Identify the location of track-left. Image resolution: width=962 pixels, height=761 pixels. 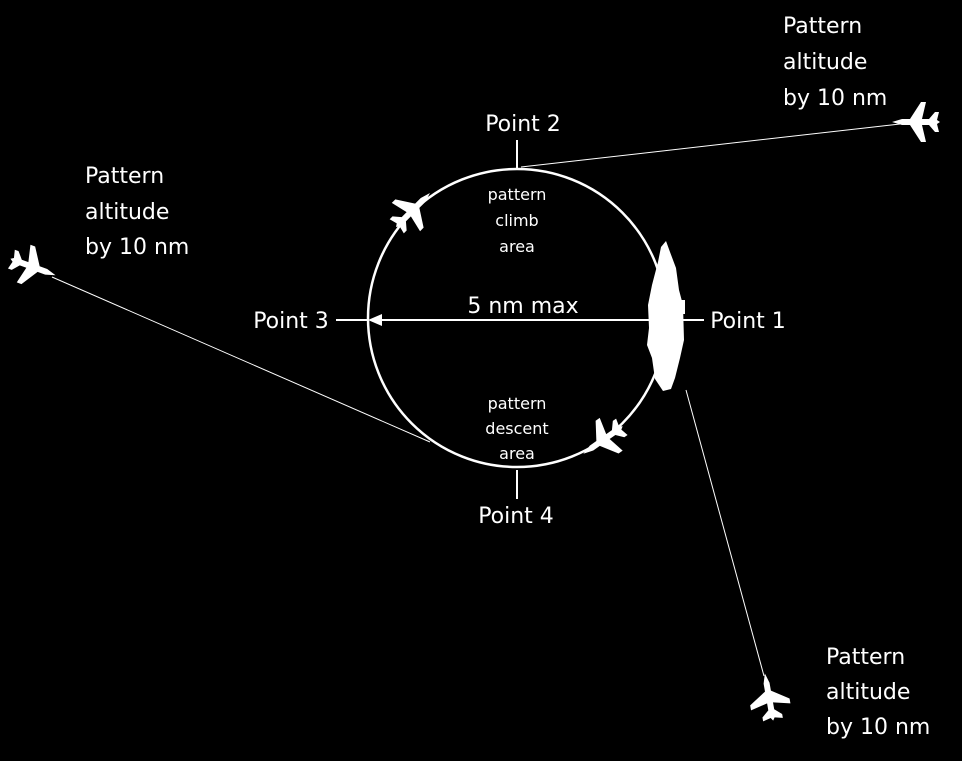
(241, 359).